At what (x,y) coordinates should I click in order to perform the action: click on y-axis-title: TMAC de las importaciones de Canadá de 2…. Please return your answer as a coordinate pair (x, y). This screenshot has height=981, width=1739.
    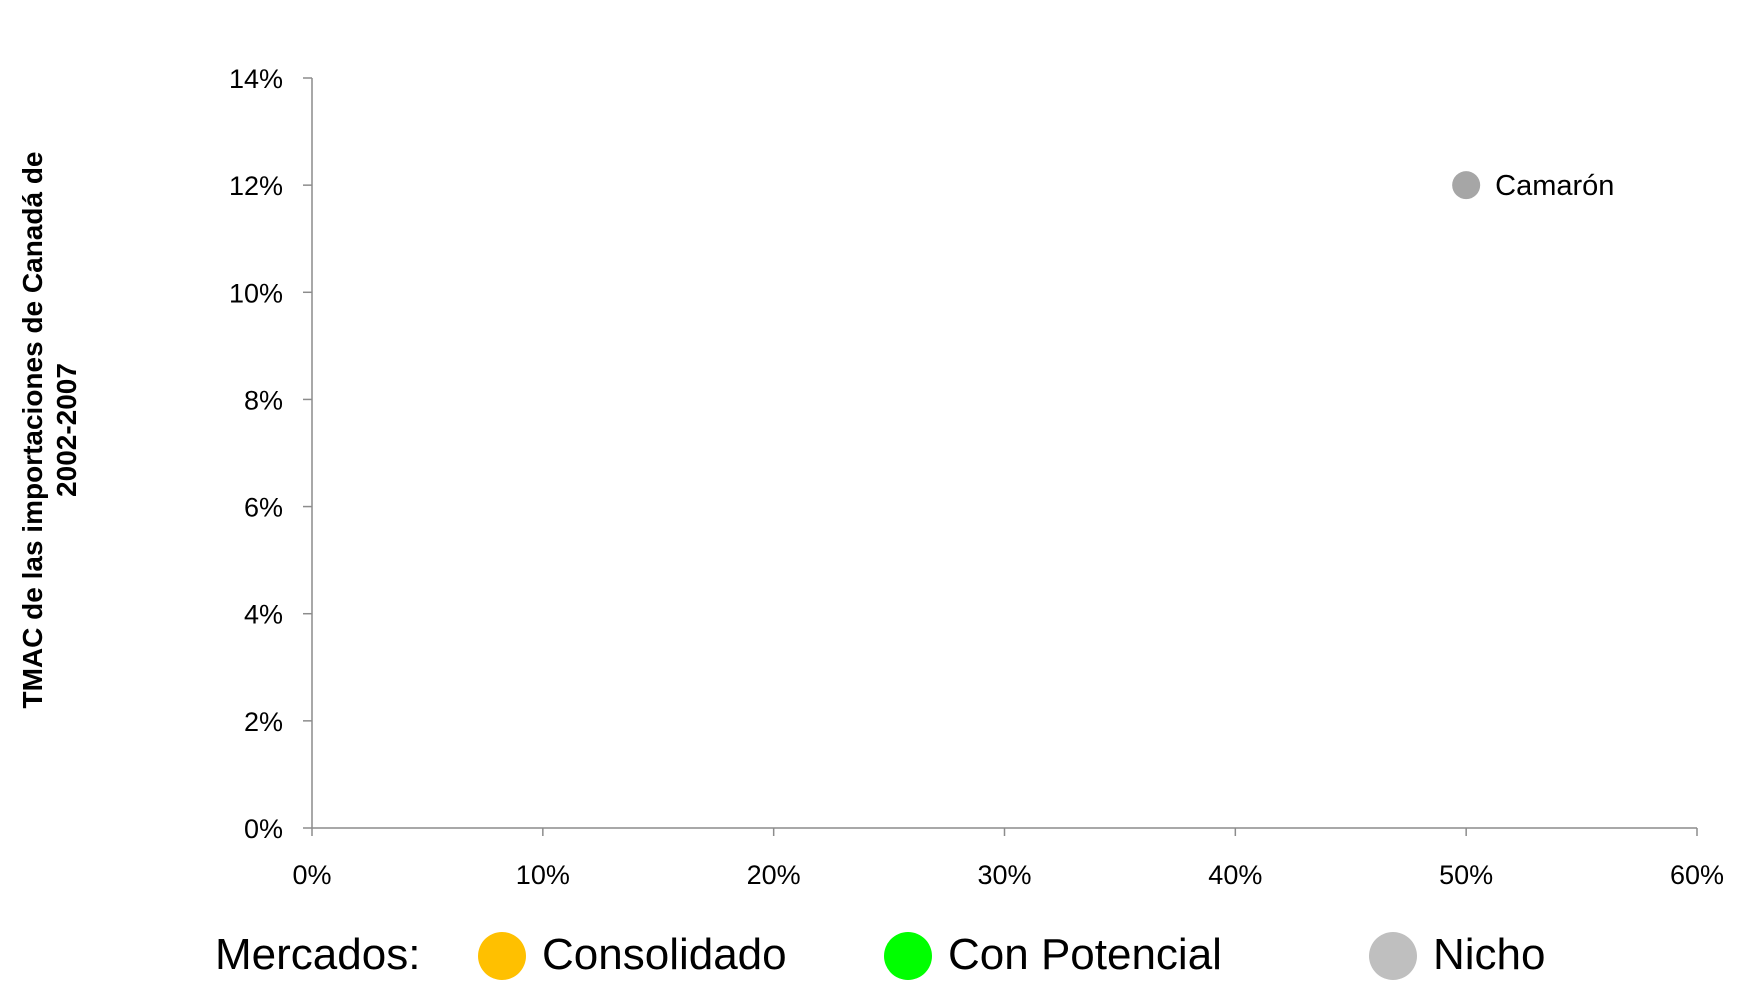
    Looking at the image, I should click on (50, 430).